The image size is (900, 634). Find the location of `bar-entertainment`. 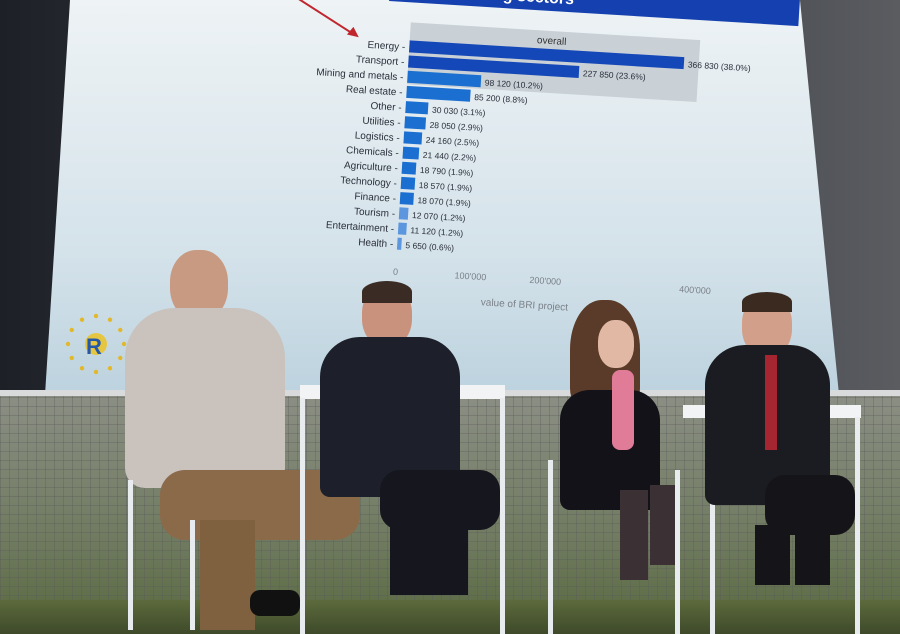

bar-entertainment is located at coordinates (402, 228).